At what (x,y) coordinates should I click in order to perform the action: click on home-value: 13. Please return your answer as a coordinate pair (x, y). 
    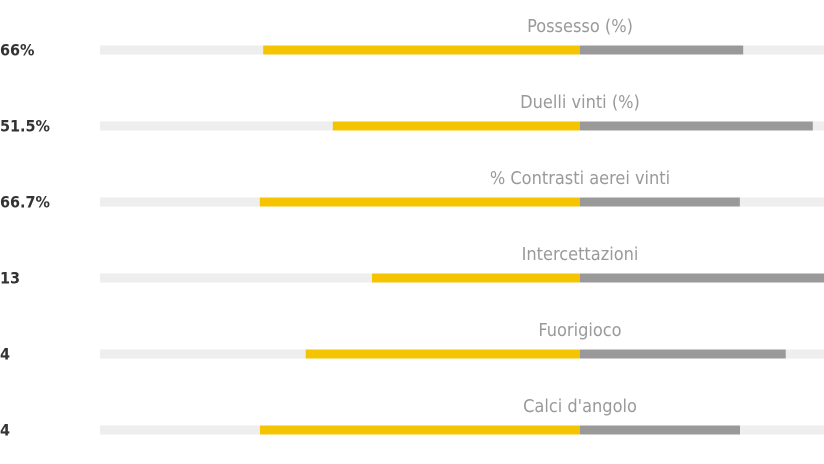
    Looking at the image, I should click on (10, 278).